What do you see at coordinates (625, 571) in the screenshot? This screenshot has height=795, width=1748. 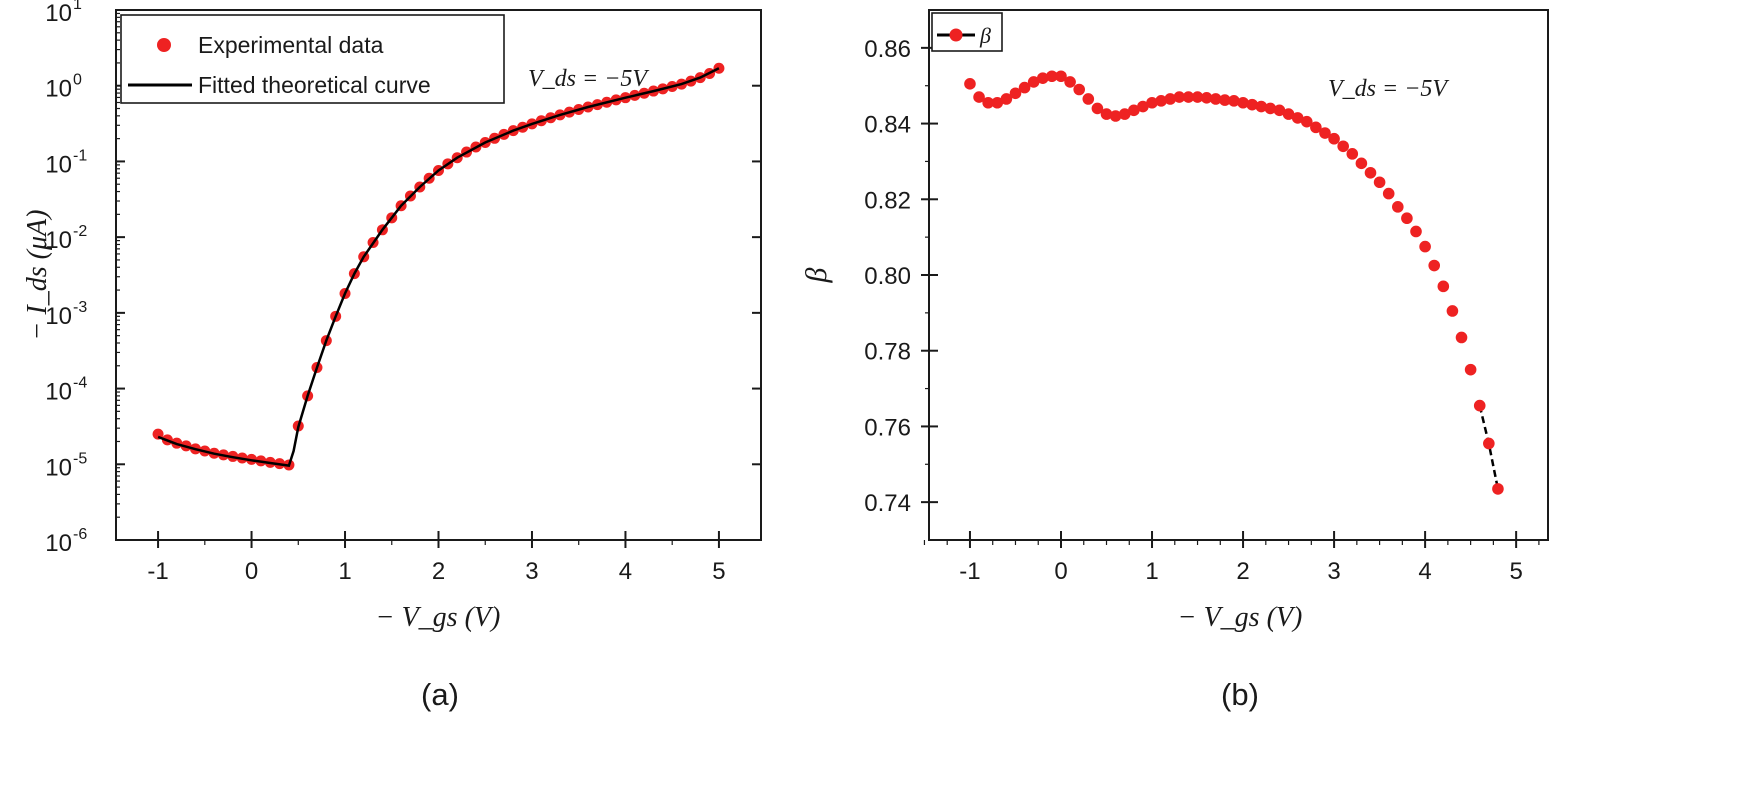 I see `x-tick-label-a: 4` at bounding box center [625, 571].